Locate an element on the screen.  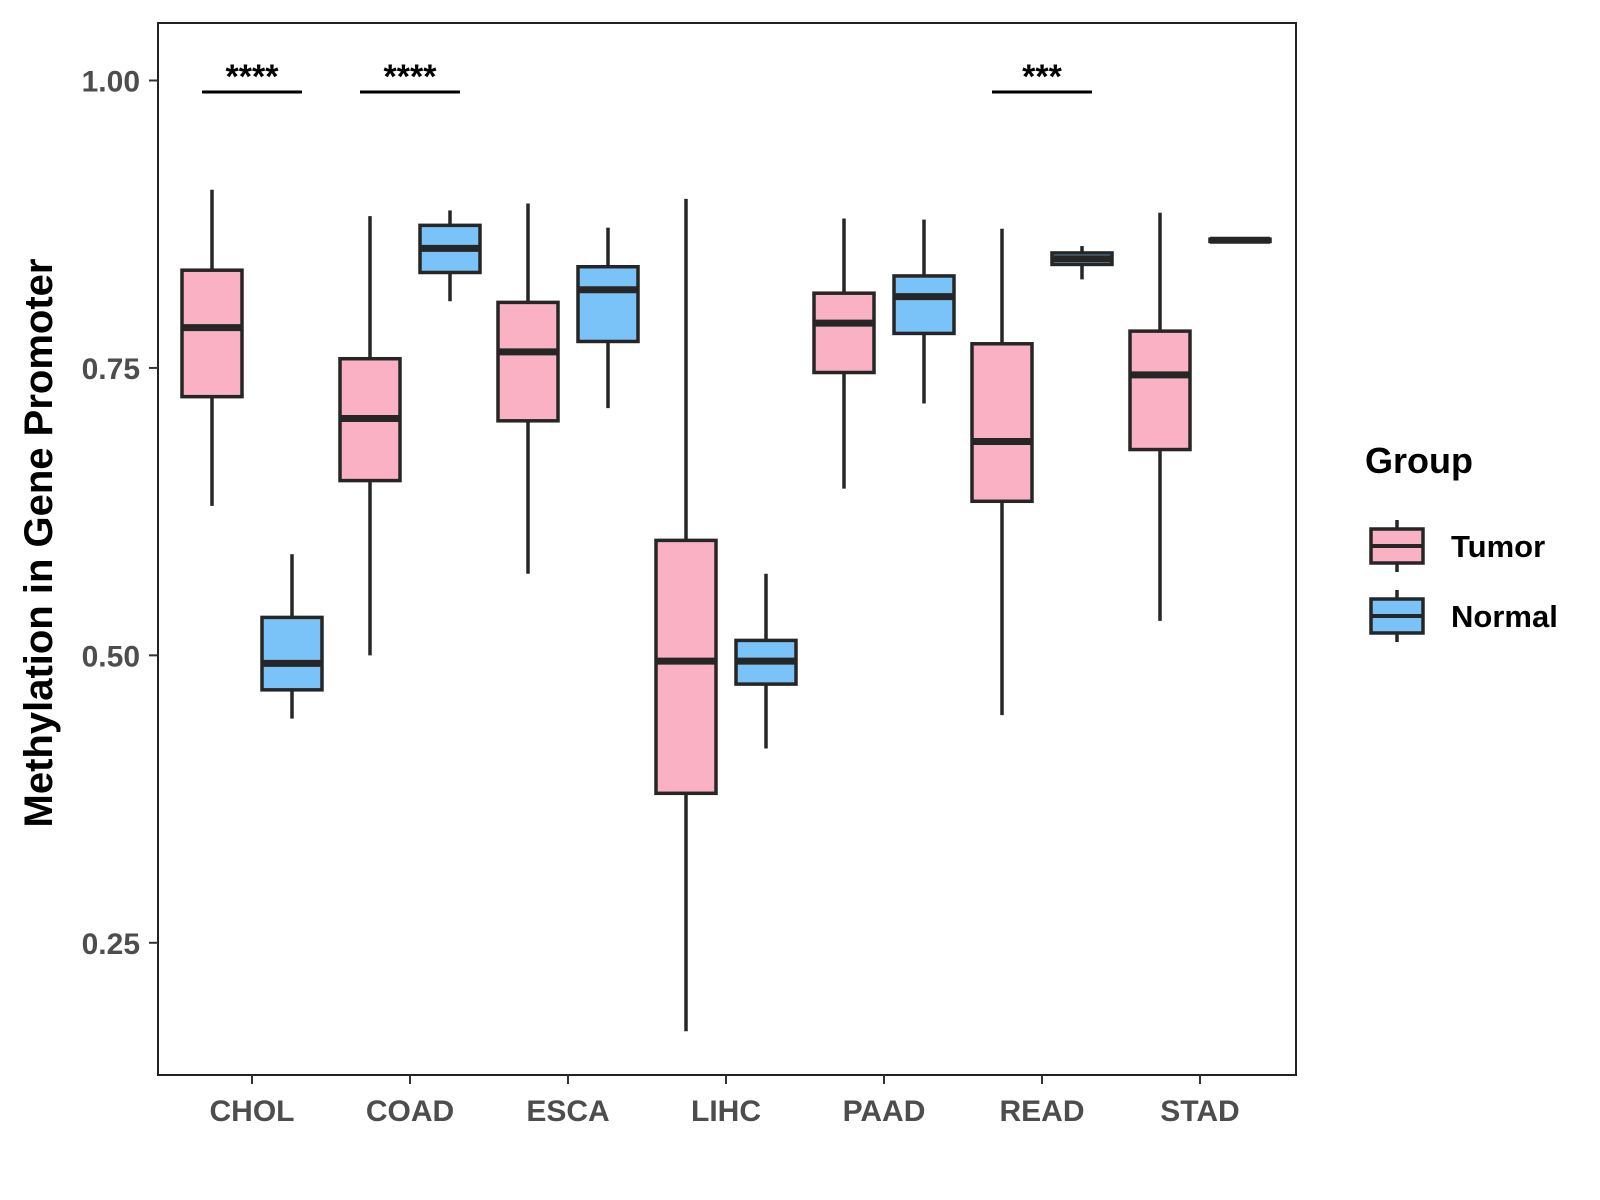
box-tumor-paad is located at coordinates (844, 353).